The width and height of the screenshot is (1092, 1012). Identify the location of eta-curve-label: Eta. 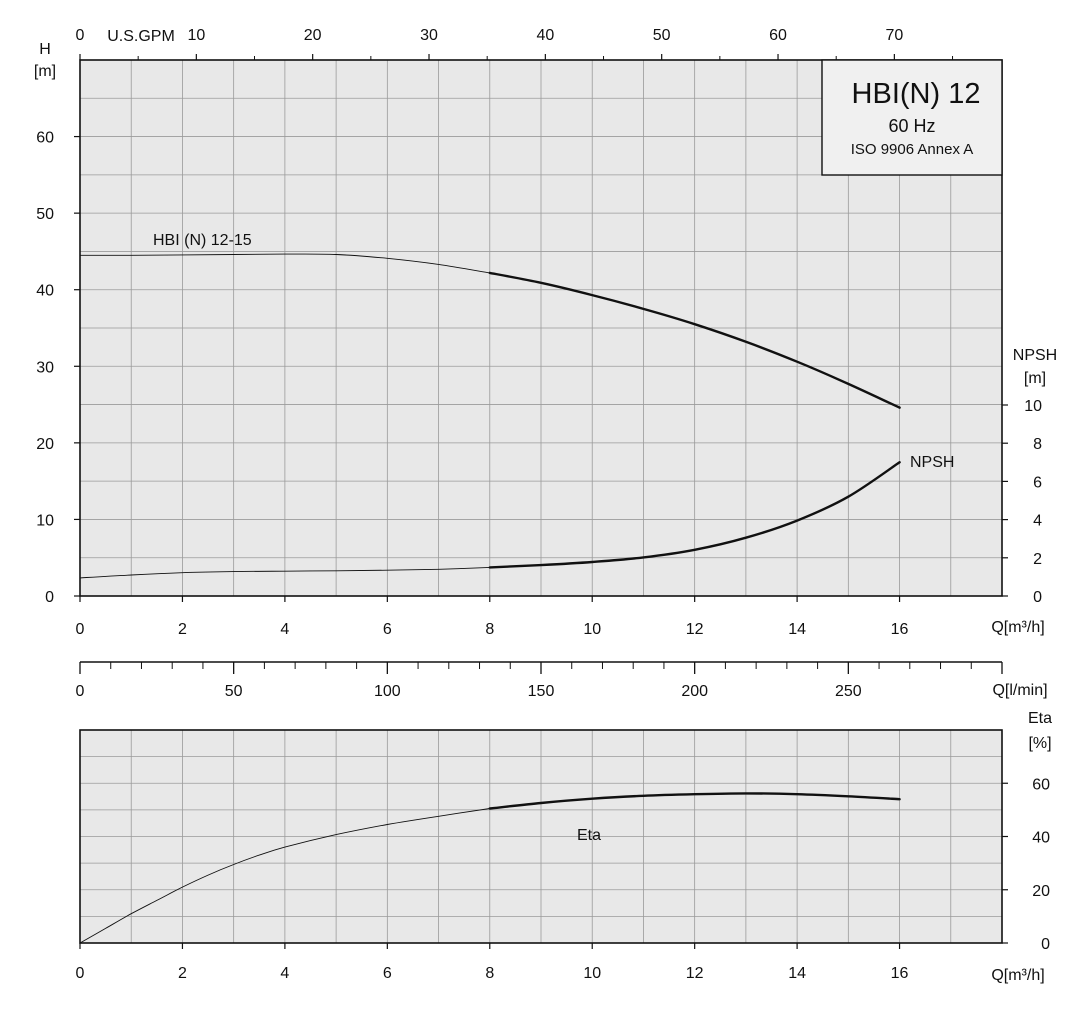
(589, 835).